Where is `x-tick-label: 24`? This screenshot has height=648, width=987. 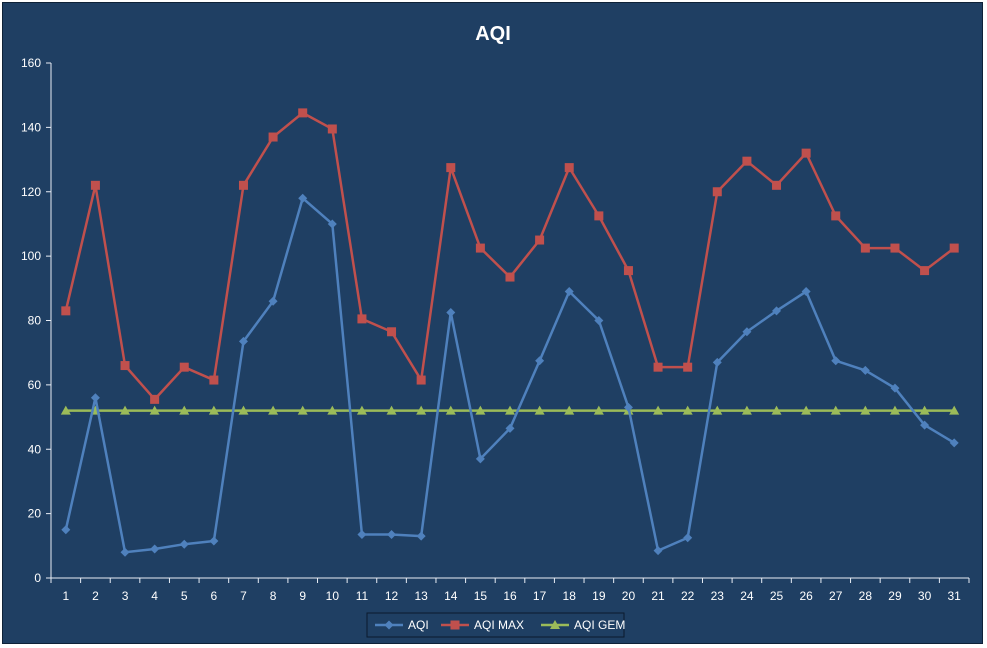 x-tick-label: 24 is located at coordinates (747, 596).